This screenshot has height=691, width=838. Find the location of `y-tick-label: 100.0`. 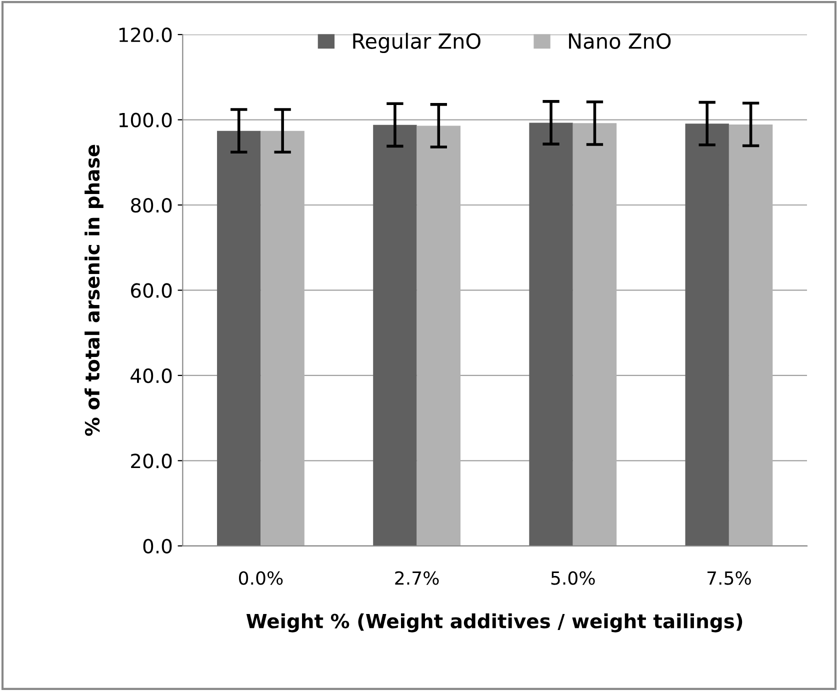

y-tick-label: 100.0 is located at coordinates (145, 120).